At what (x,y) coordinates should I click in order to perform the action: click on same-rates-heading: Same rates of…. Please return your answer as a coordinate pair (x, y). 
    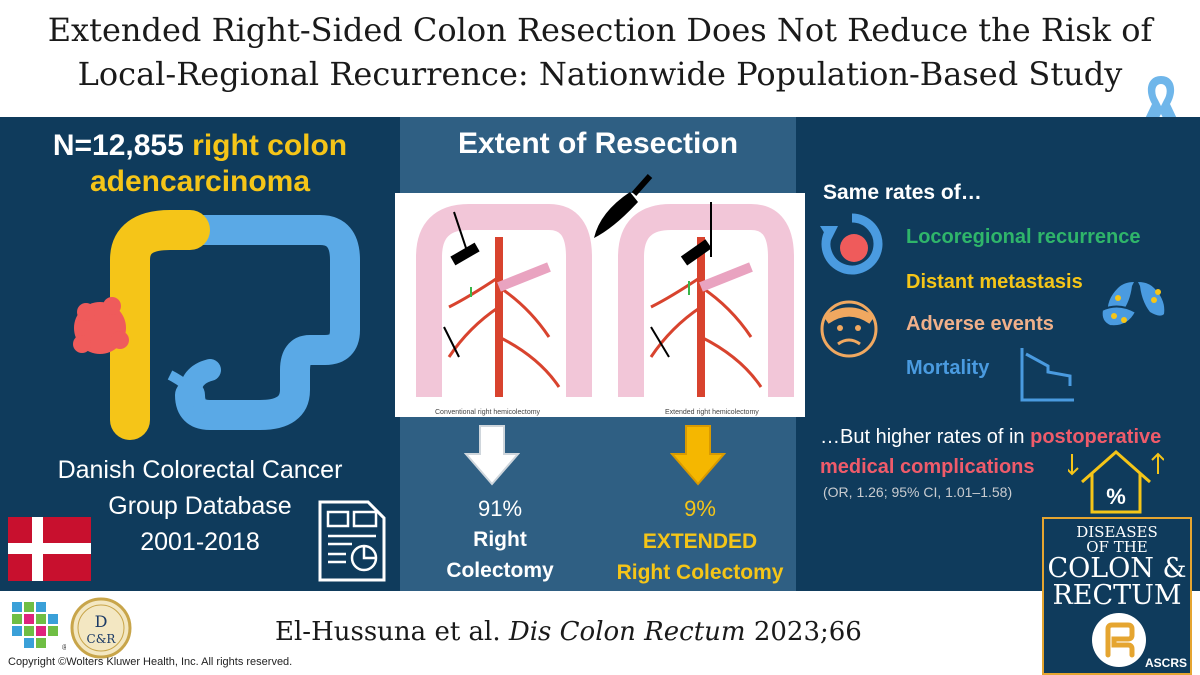
    Looking at the image, I should click on (902, 192).